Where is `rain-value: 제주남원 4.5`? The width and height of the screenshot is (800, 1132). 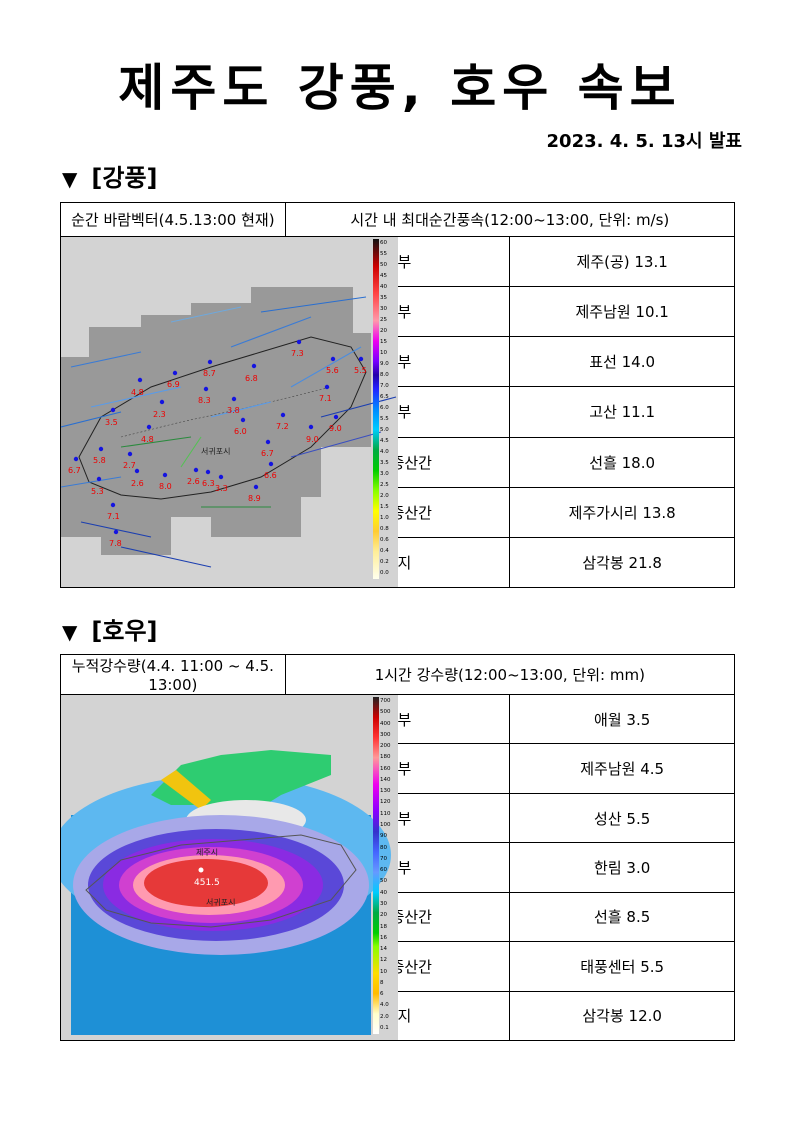
rain-value: 제주남원 4.5 is located at coordinates (622, 768).